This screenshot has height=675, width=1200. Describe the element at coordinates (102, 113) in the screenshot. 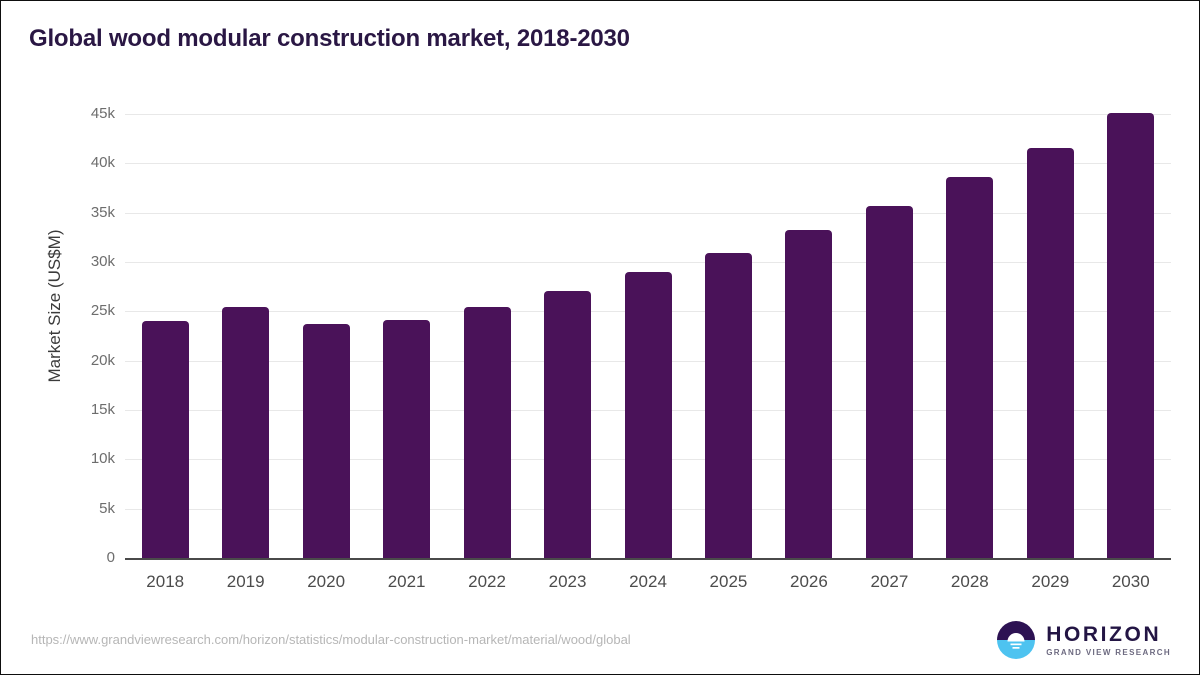

I see `y-tick-label: 45k` at that location.